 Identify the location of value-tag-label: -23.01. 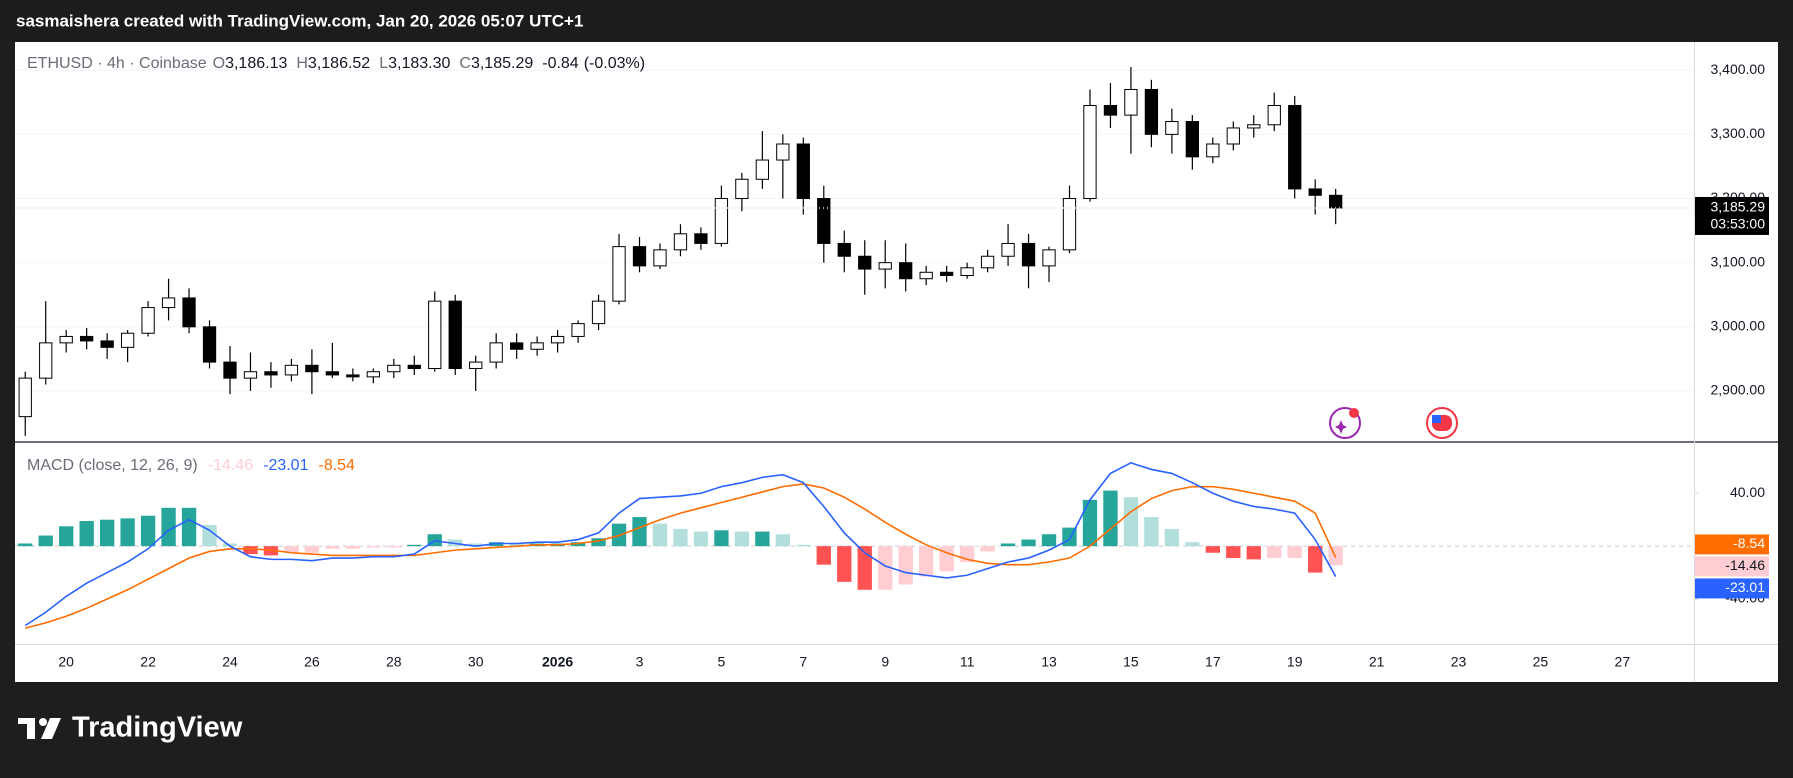
(1745, 587).